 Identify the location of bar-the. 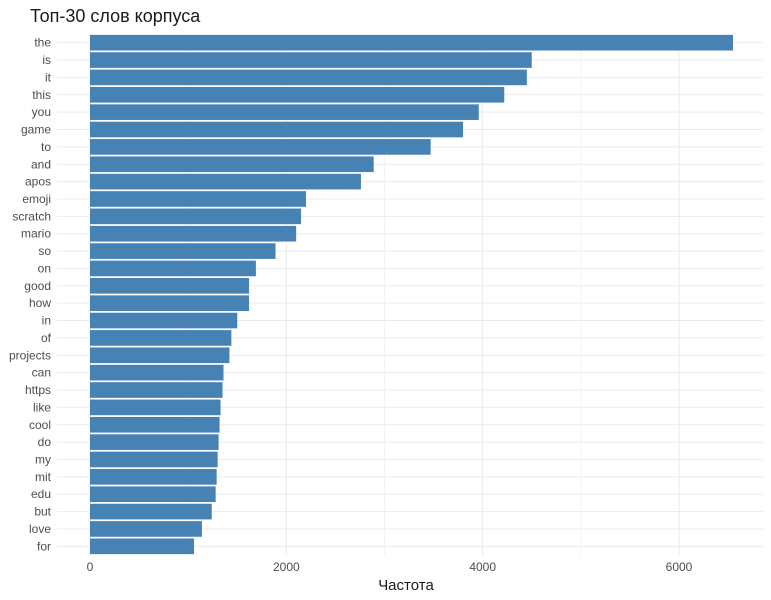
(411, 42).